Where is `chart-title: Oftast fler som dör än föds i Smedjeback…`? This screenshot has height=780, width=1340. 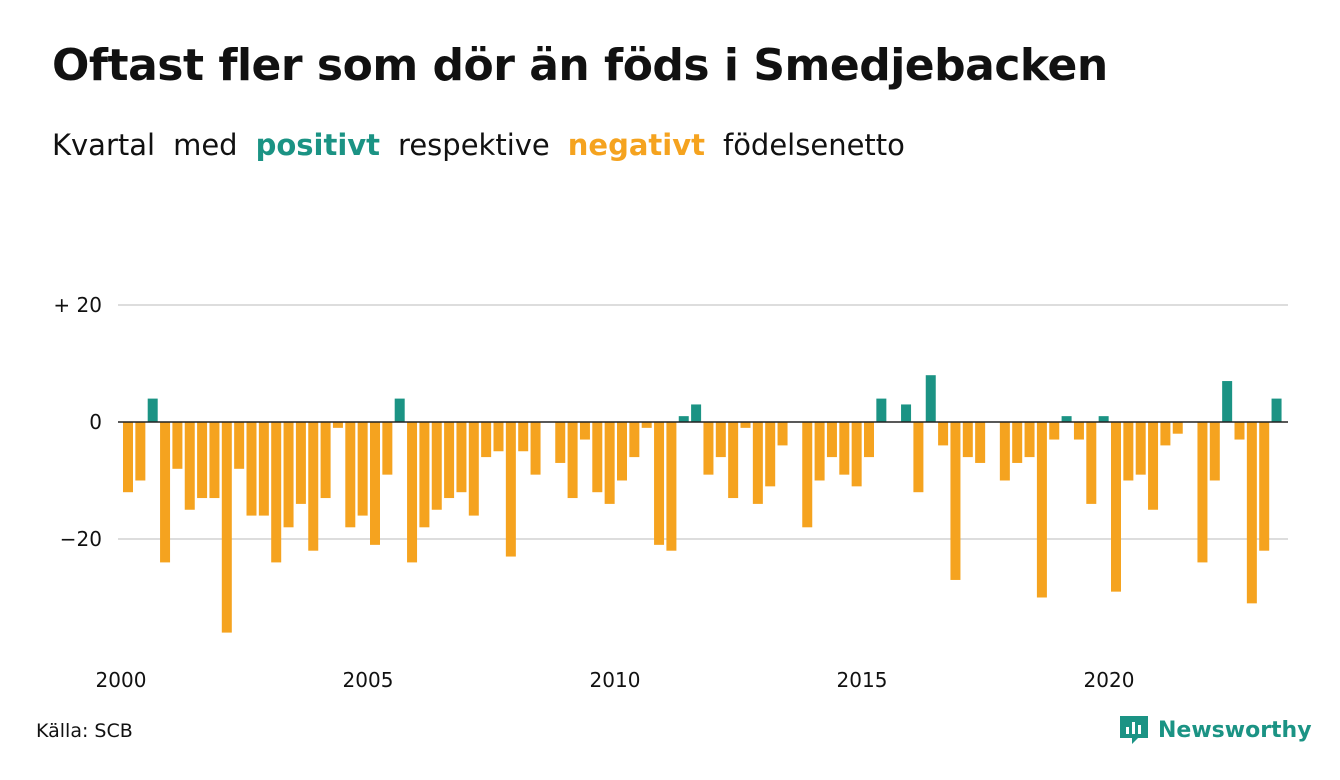 chart-title: Oftast fler som dör än föds i Smedjeback… is located at coordinates (580, 65).